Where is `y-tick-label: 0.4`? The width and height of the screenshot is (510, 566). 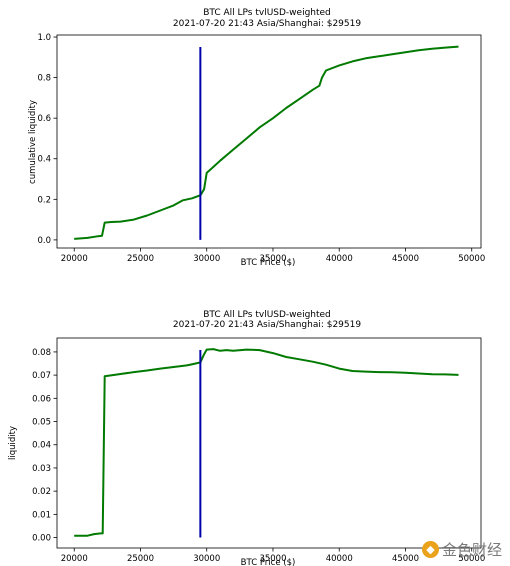
y-tick-label: 0.4 is located at coordinates (44, 160).